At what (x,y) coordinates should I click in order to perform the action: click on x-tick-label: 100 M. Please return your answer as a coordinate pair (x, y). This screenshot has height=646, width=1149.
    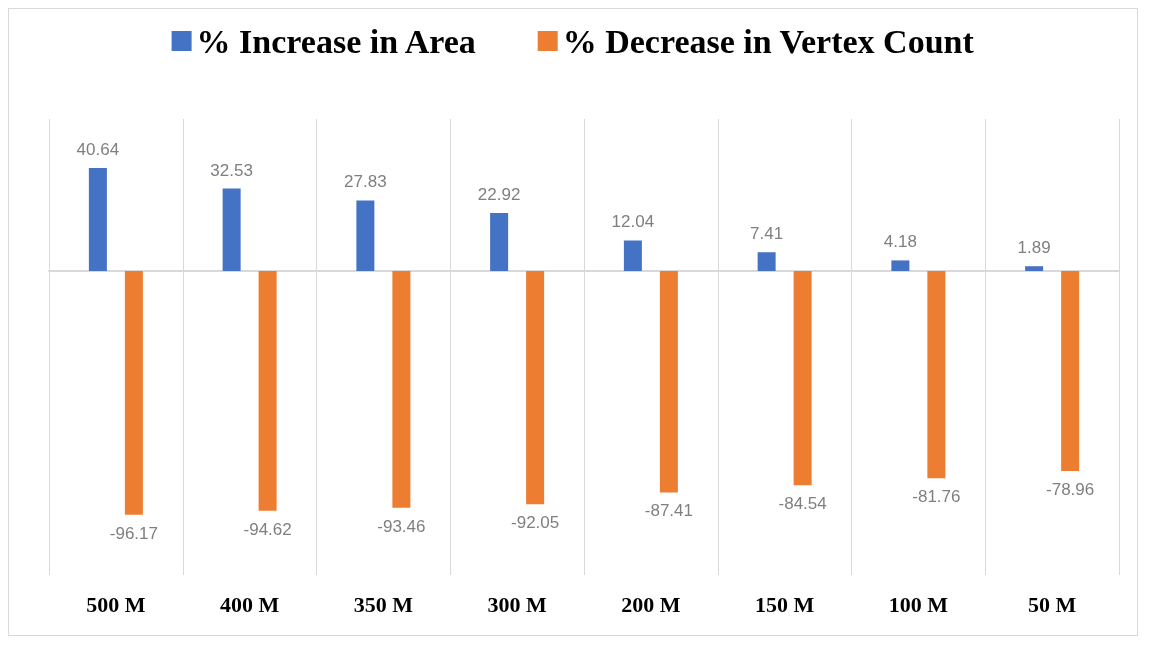
    Looking at the image, I should click on (918, 604).